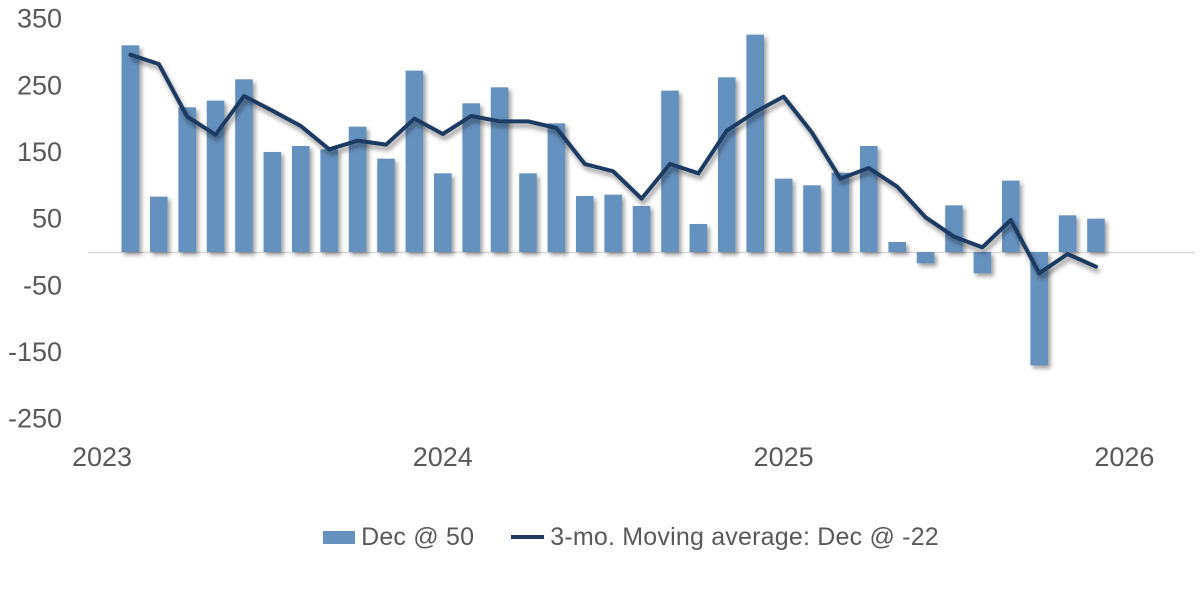  What do you see at coordinates (471, 177) in the screenshot?
I see `bar-feb-2024` at bounding box center [471, 177].